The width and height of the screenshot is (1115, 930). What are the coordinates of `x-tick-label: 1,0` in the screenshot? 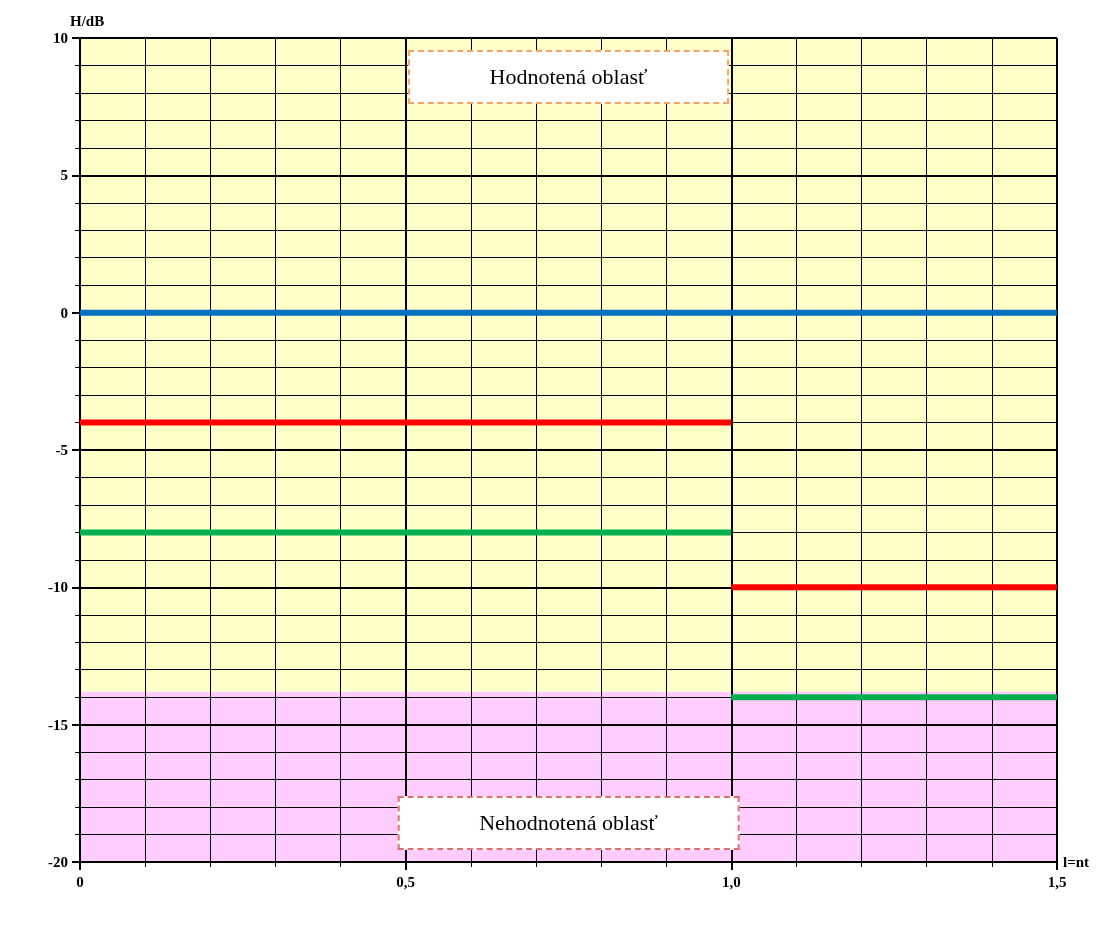 It's located at (731, 881).